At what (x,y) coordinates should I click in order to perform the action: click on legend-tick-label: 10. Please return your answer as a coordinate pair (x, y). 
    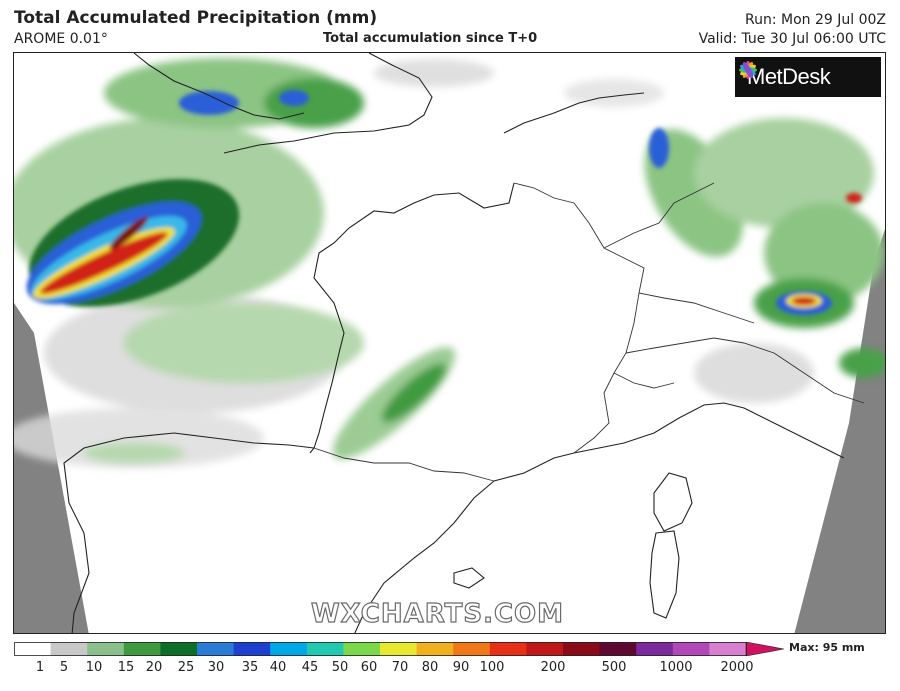
    Looking at the image, I should click on (94, 667).